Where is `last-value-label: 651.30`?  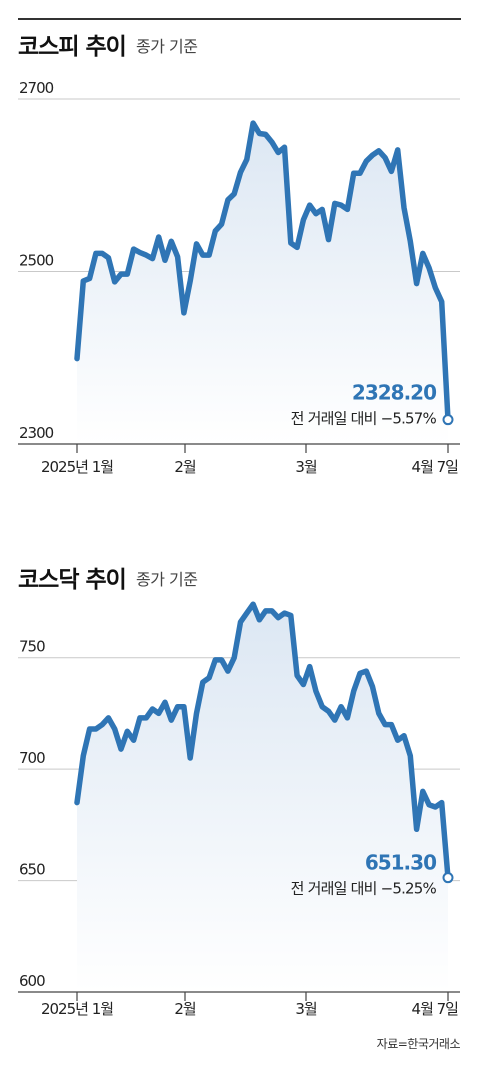
last-value-label: 651.30 is located at coordinates (400, 863).